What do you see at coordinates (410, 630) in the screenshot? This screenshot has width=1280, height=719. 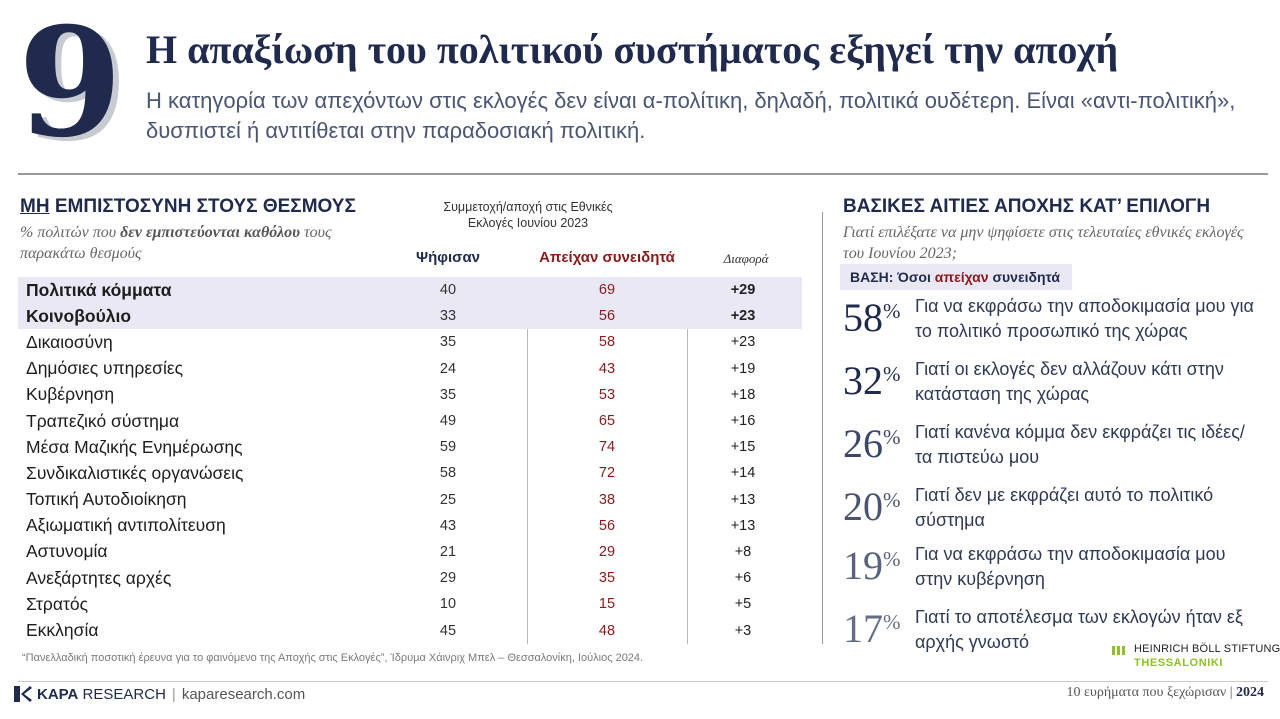 I see `table-row: Εκκλησία 45 48 +3` at bounding box center [410, 630].